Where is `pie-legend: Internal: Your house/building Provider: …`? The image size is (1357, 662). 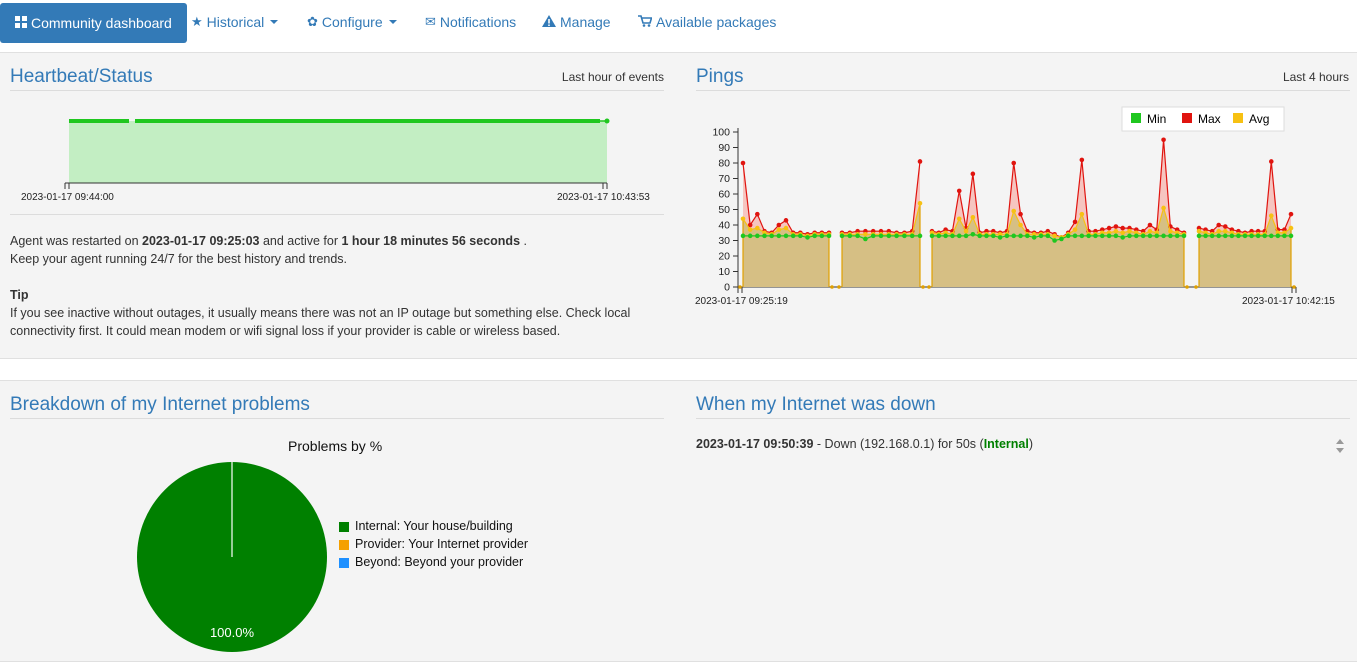
pie-legend: Internal: Your house/building Provider: … is located at coordinates (433, 544).